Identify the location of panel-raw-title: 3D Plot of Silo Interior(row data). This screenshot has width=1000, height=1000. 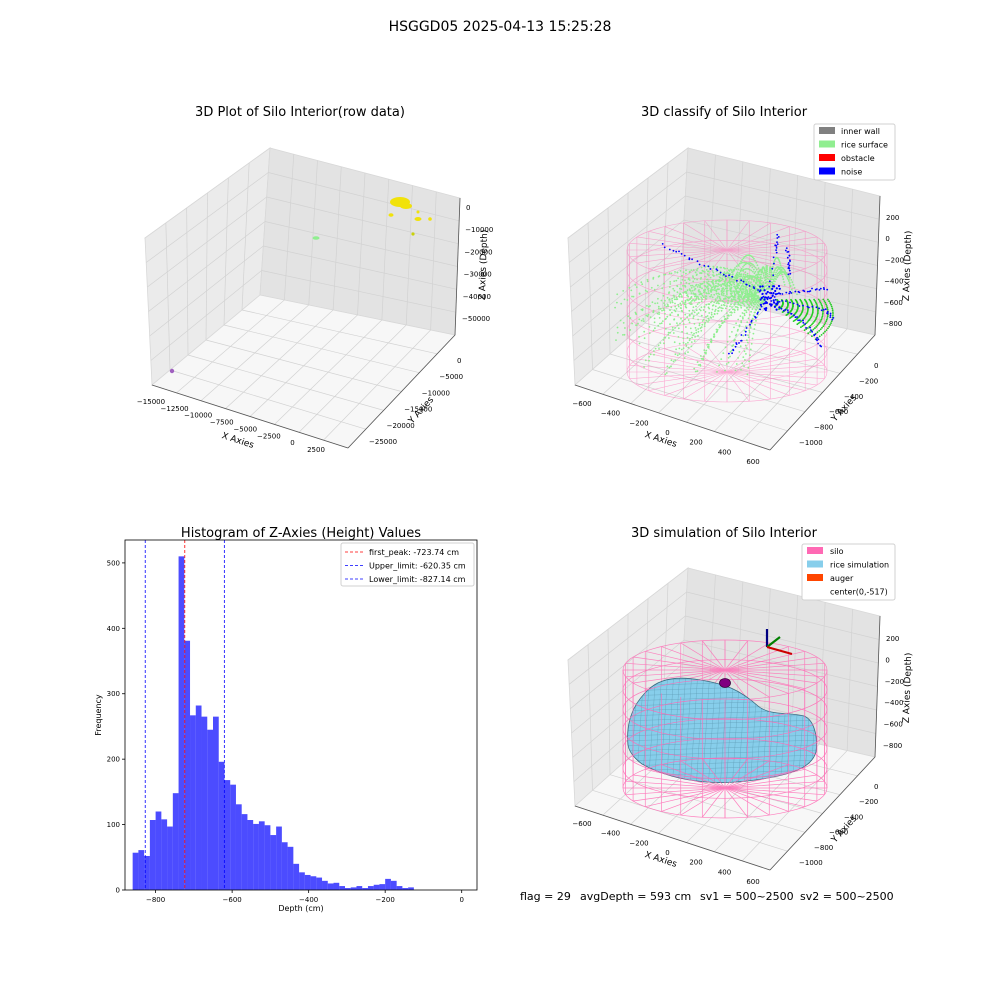
(300, 112).